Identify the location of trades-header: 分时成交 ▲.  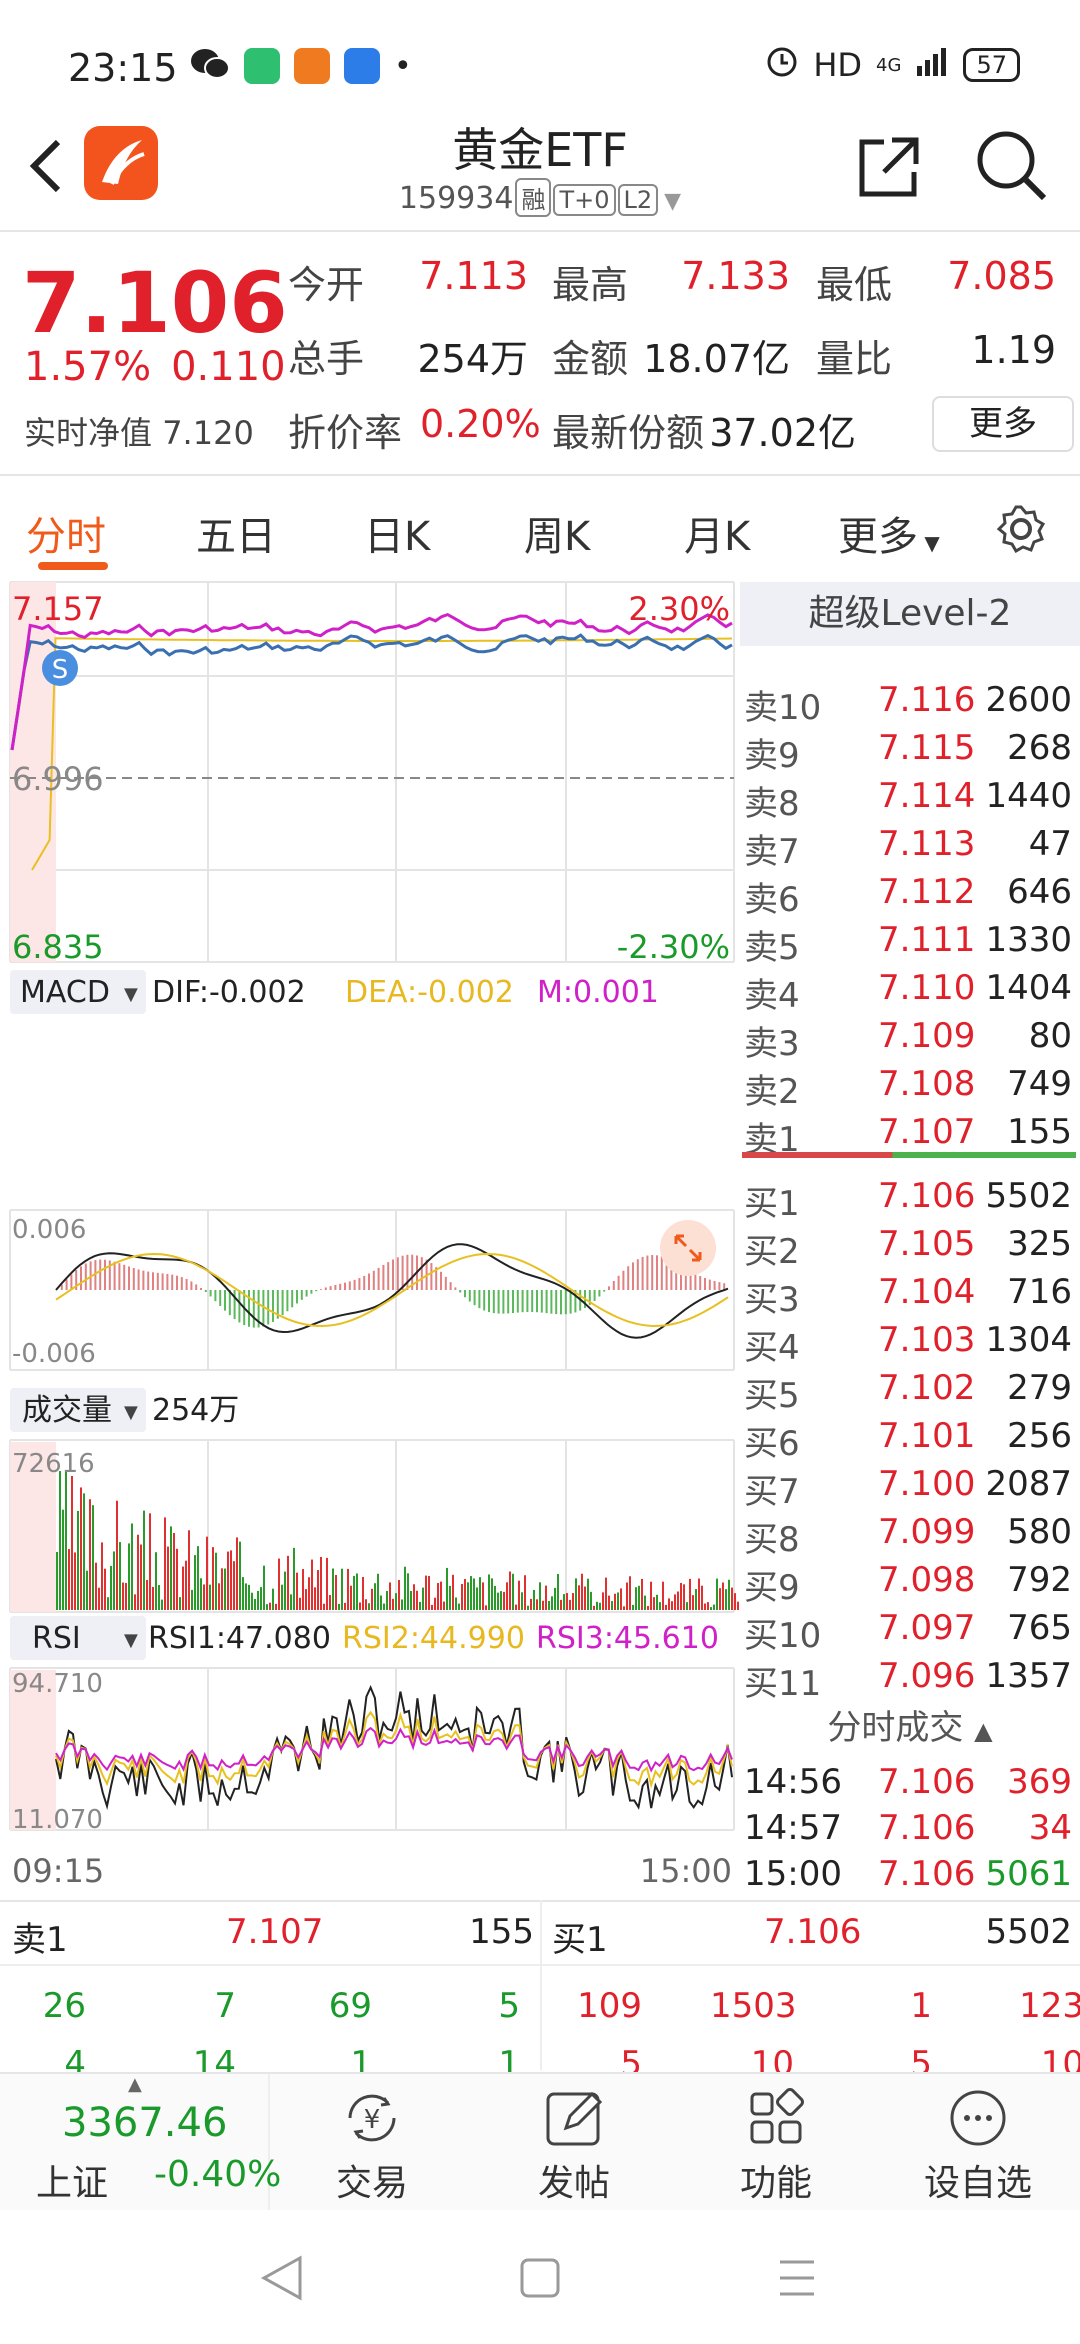
(910, 1724).